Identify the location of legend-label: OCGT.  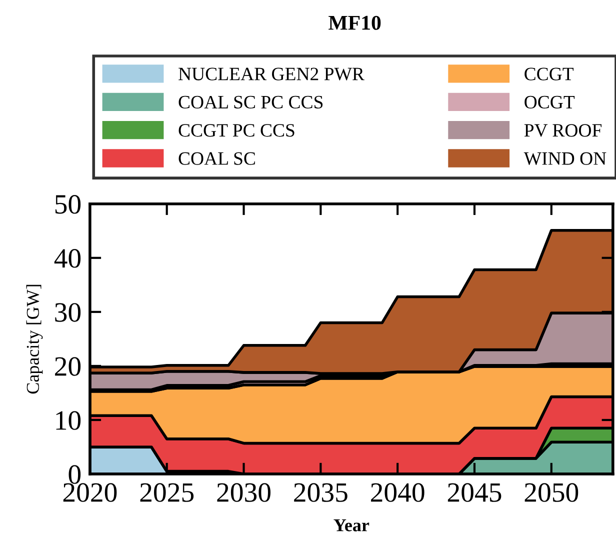
(549, 102).